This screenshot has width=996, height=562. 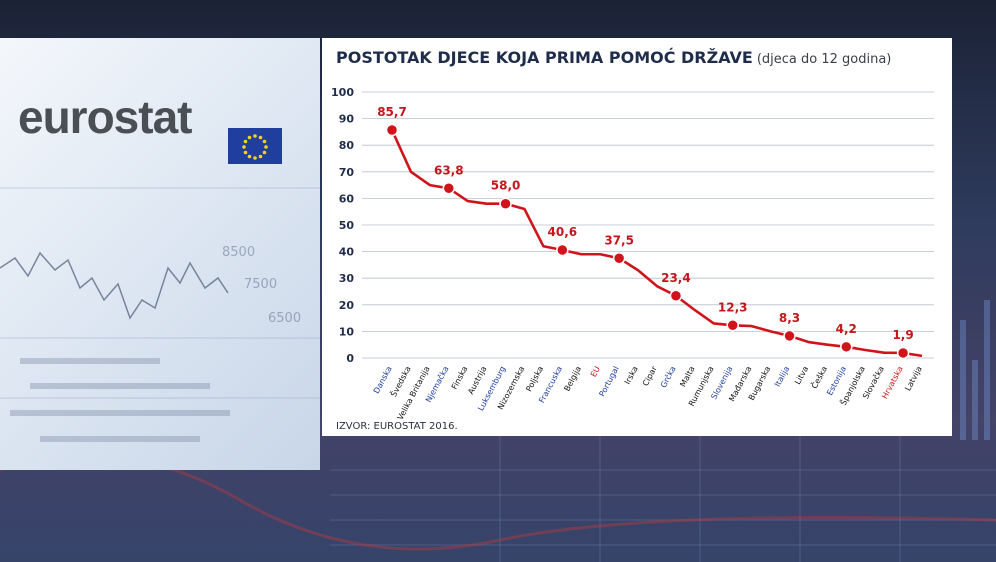 What do you see at coordinates (902, 335) in the screenshot?
I see `data-label: 1,9` at bounding box center [902, 335].